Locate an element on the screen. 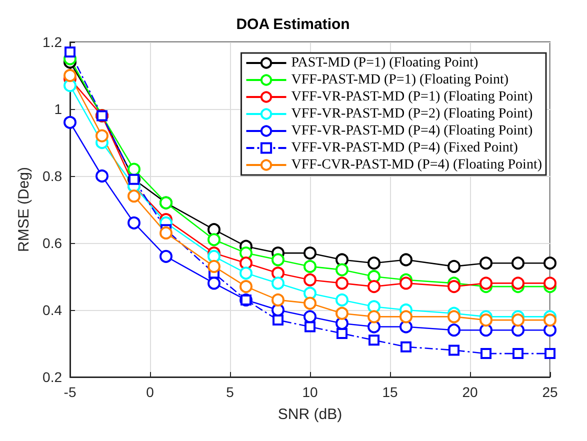 This screenshot has height=441, width=587. legend-label: PAST-MD (P=1) (Floating Point) is located at coordinates (385, 63).